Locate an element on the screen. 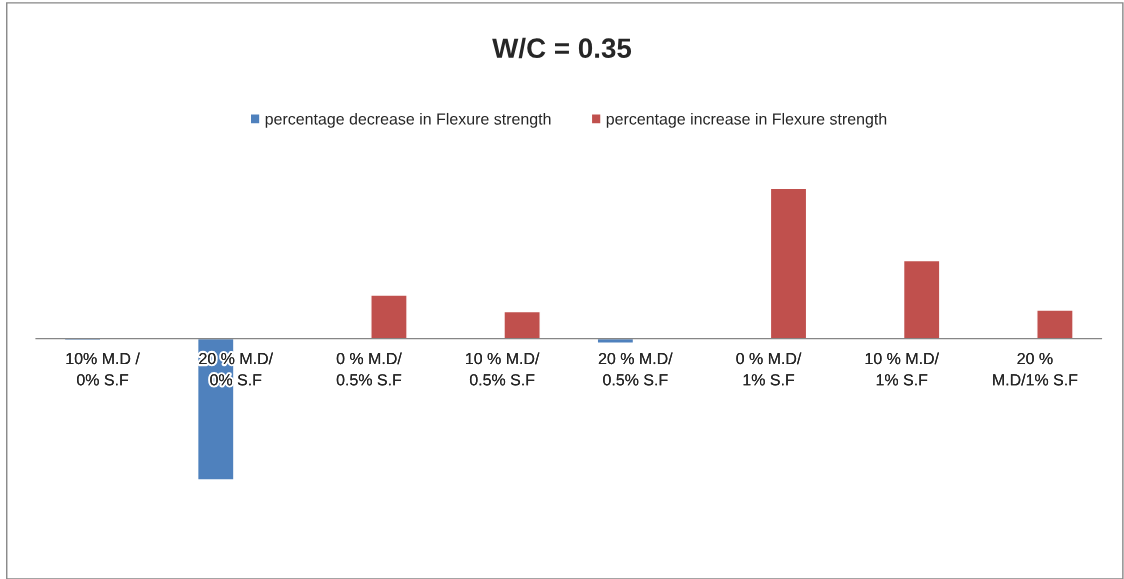 Image resolution: width=1124 pixels, height=579 pixels. legend-label: percentage decrease in Flexure strength is located at coordinates (408, 120).